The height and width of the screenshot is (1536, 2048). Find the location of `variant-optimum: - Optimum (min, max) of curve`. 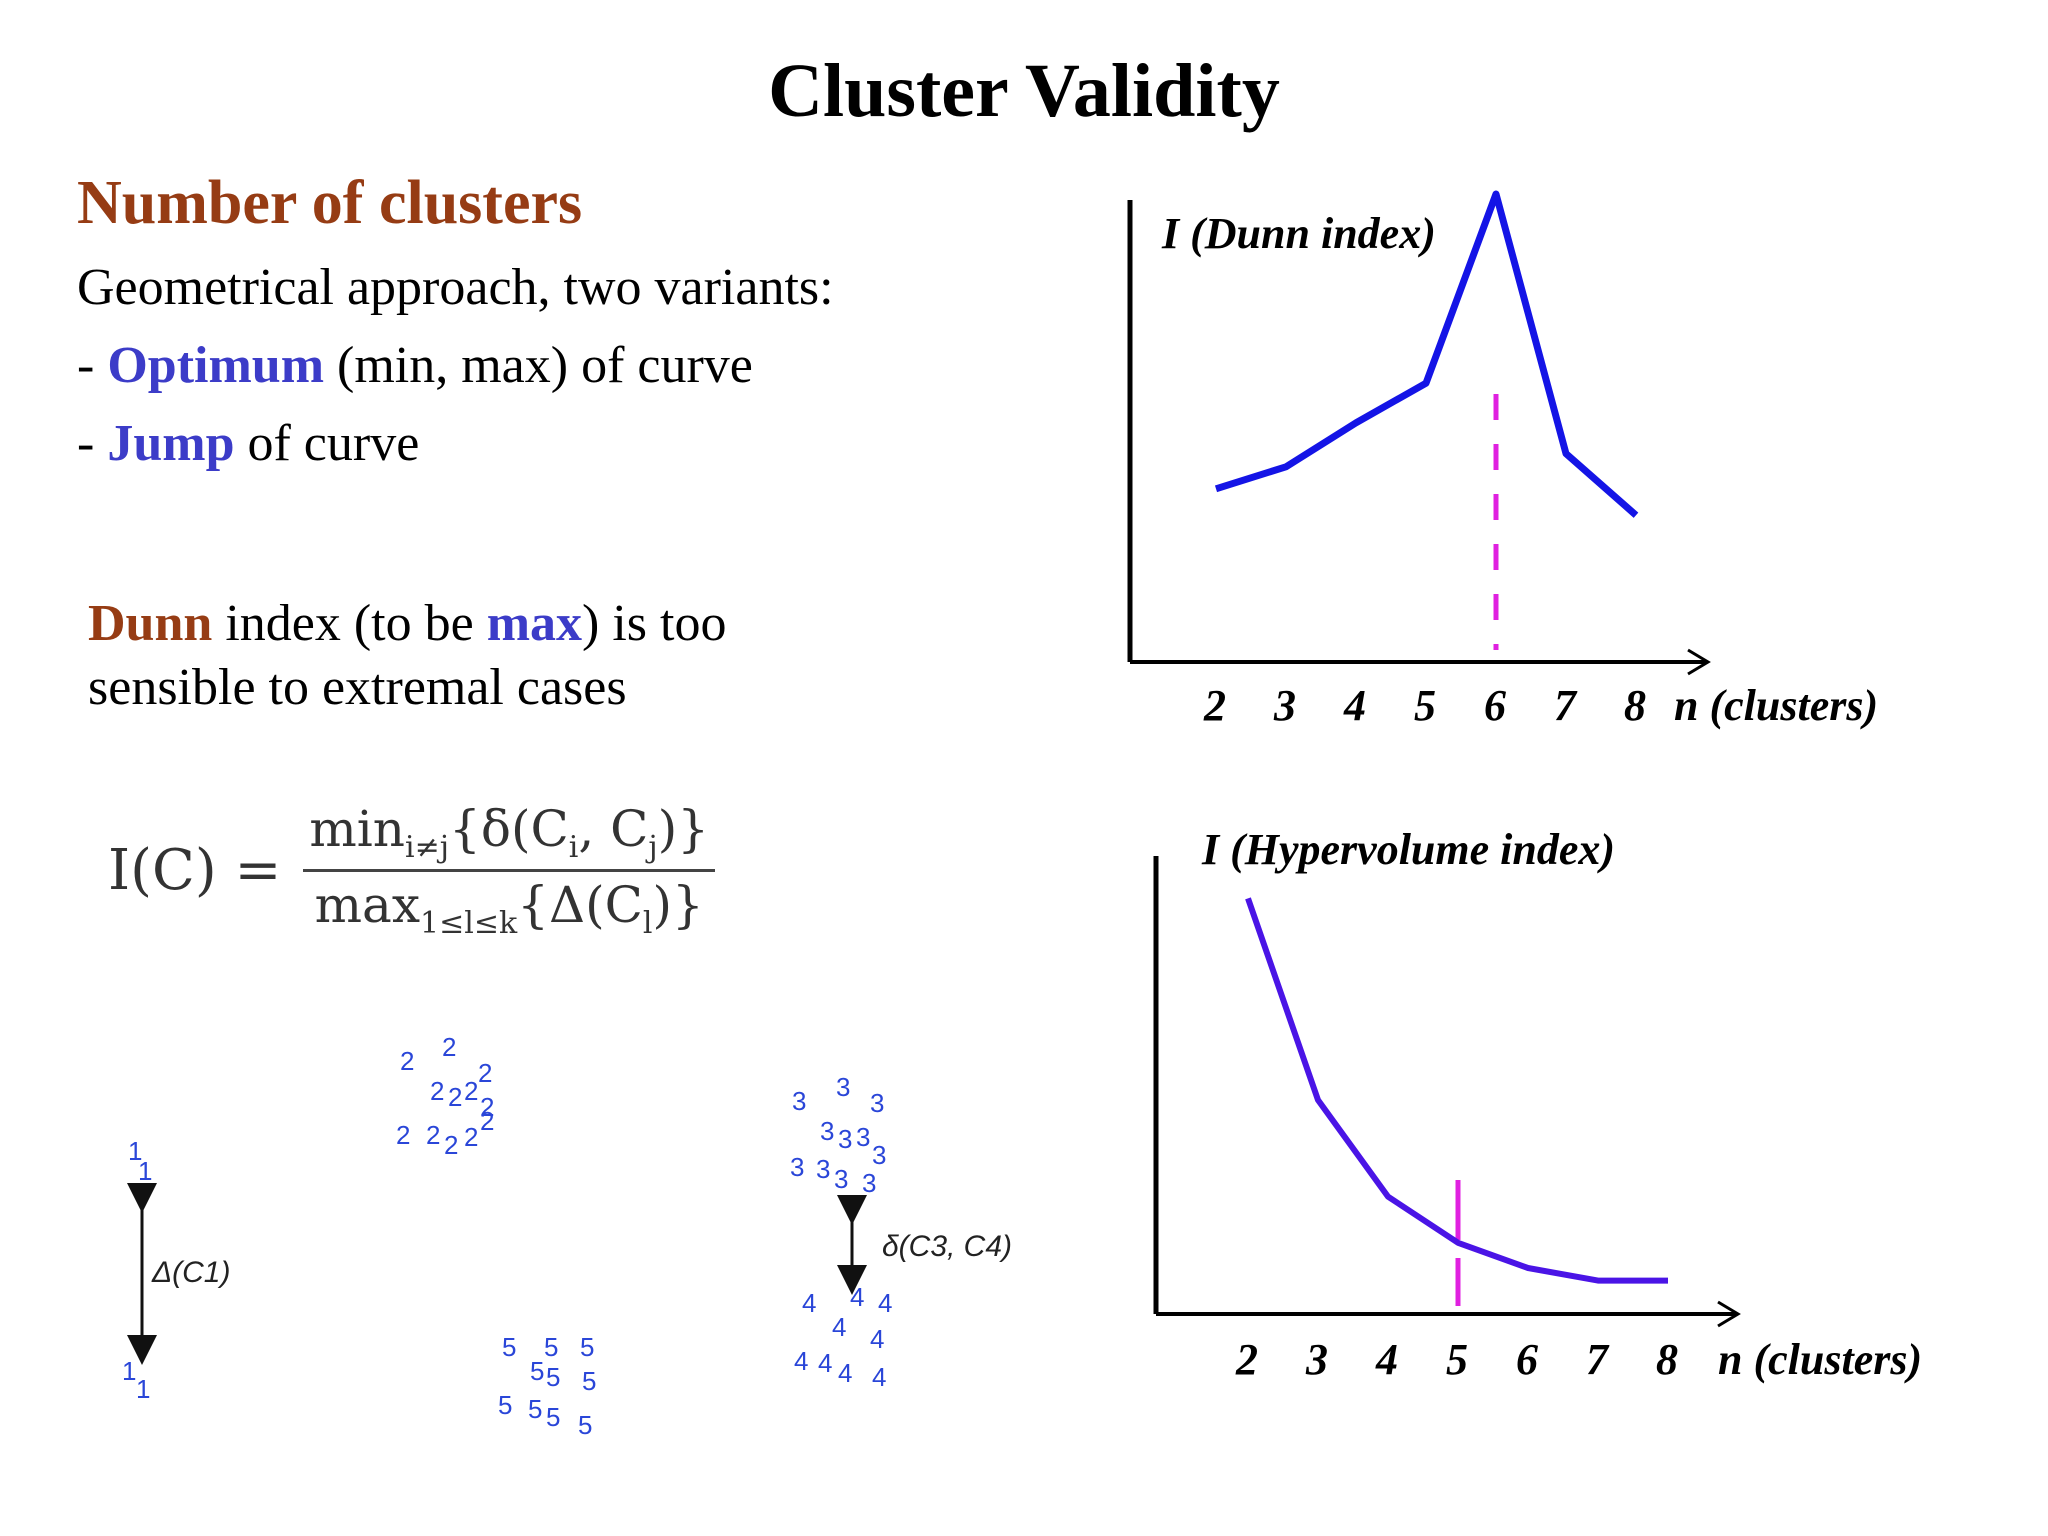

variant-optimum: - Optimum (min, max) of curve is located at coordinates (415, 365).